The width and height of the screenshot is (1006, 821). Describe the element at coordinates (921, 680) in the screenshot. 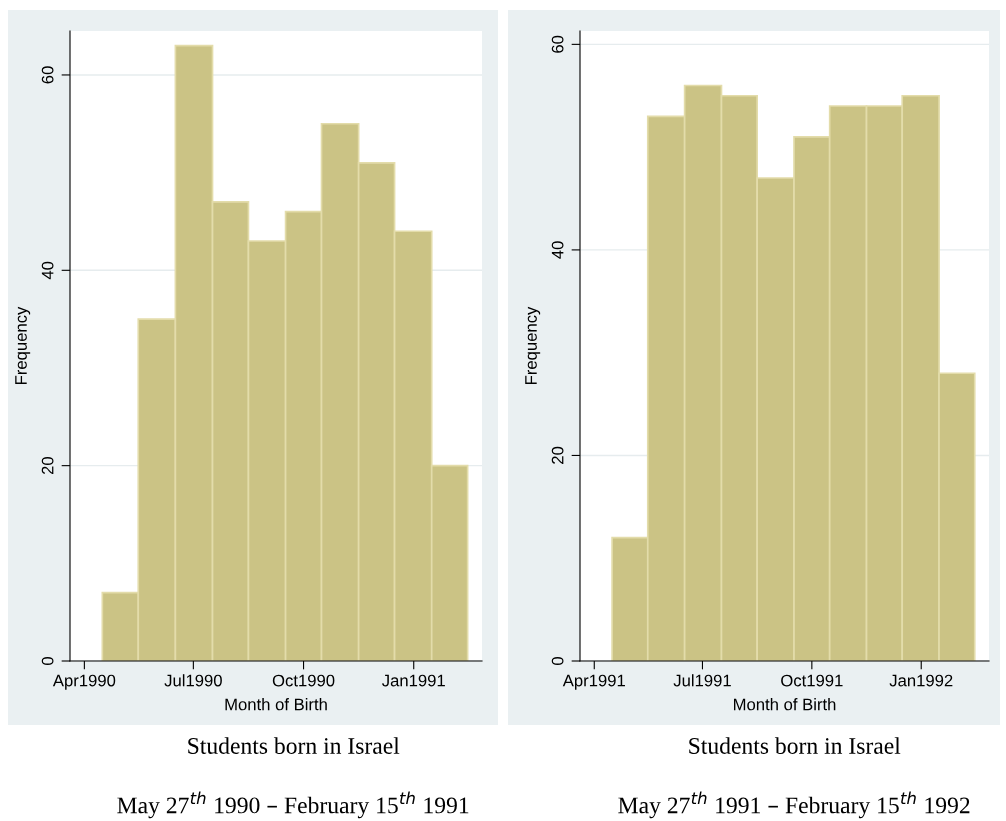

I see `x-tick-label: Jan1992` at that location.